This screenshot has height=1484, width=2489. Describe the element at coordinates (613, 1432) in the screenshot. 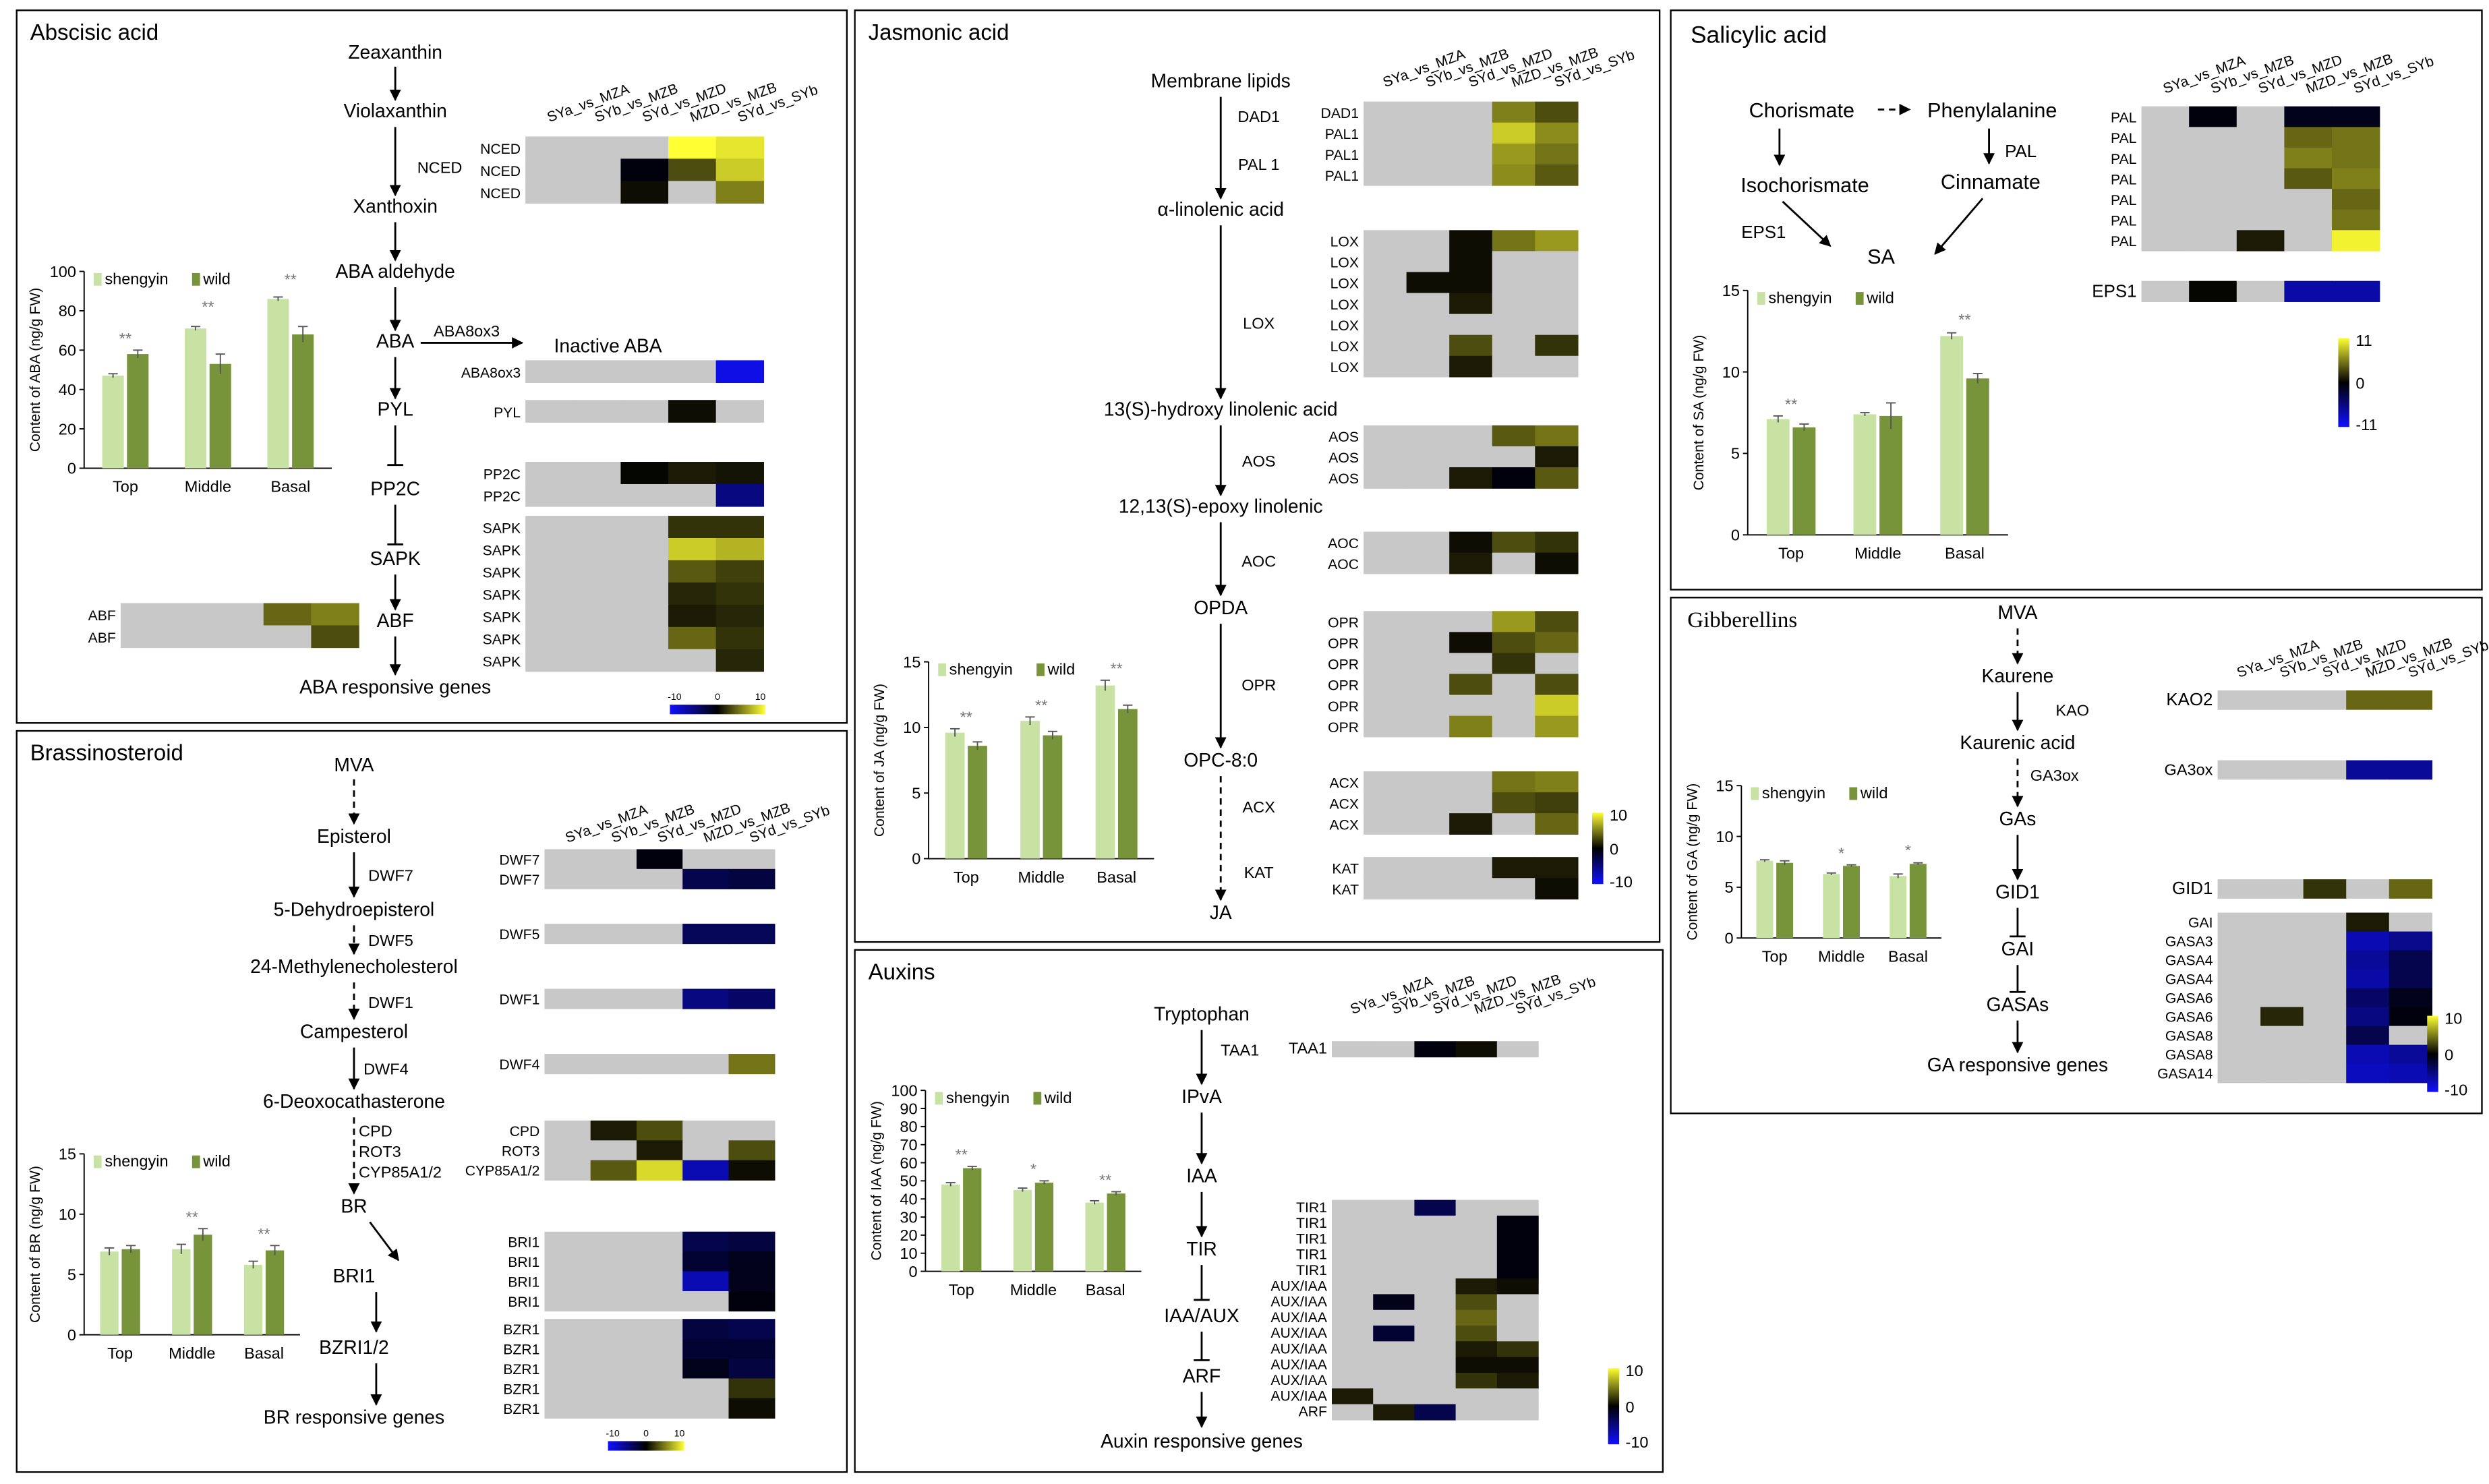

I see `colorbar-min: -10` at that location.